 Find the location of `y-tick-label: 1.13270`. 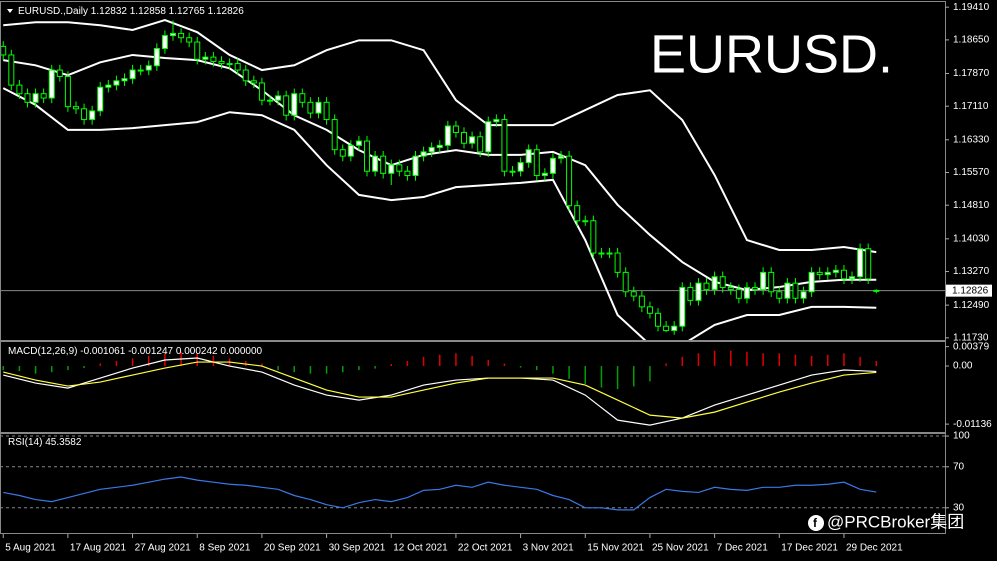

y-tick-label: 1.13270 is located at coordinates (971, 271).